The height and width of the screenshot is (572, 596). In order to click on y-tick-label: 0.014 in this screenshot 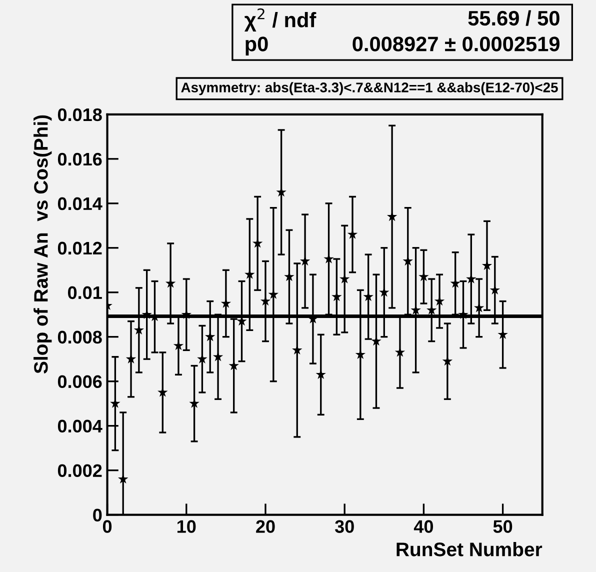, I will do `click(80, 203)`.